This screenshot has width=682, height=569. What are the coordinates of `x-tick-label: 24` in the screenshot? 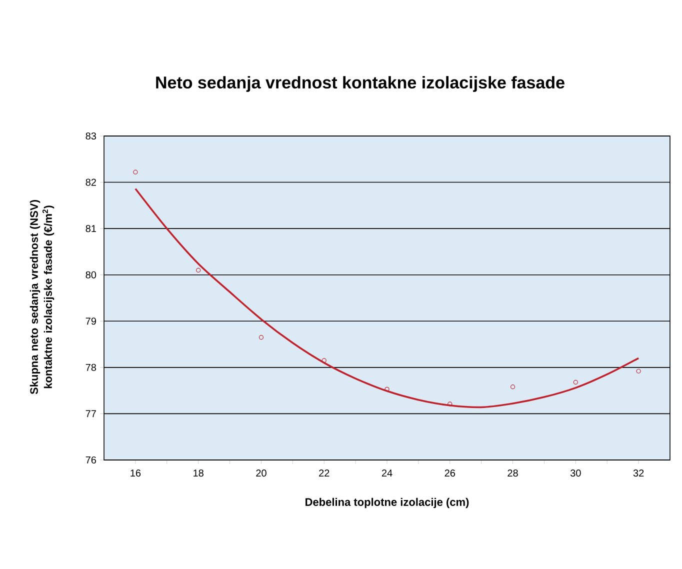 It's located at (387, 473).